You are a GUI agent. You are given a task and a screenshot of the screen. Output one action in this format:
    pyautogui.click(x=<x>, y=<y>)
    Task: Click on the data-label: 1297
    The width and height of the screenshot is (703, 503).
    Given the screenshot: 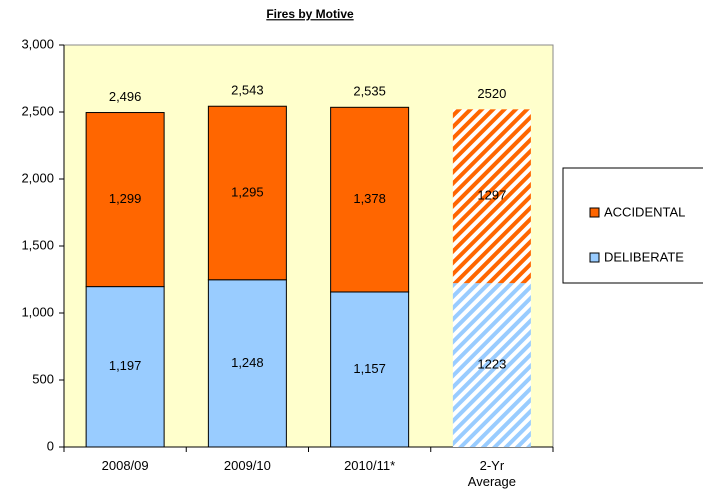 What is the action you would take?
    pyautogui.click(x=491, y=195)
    